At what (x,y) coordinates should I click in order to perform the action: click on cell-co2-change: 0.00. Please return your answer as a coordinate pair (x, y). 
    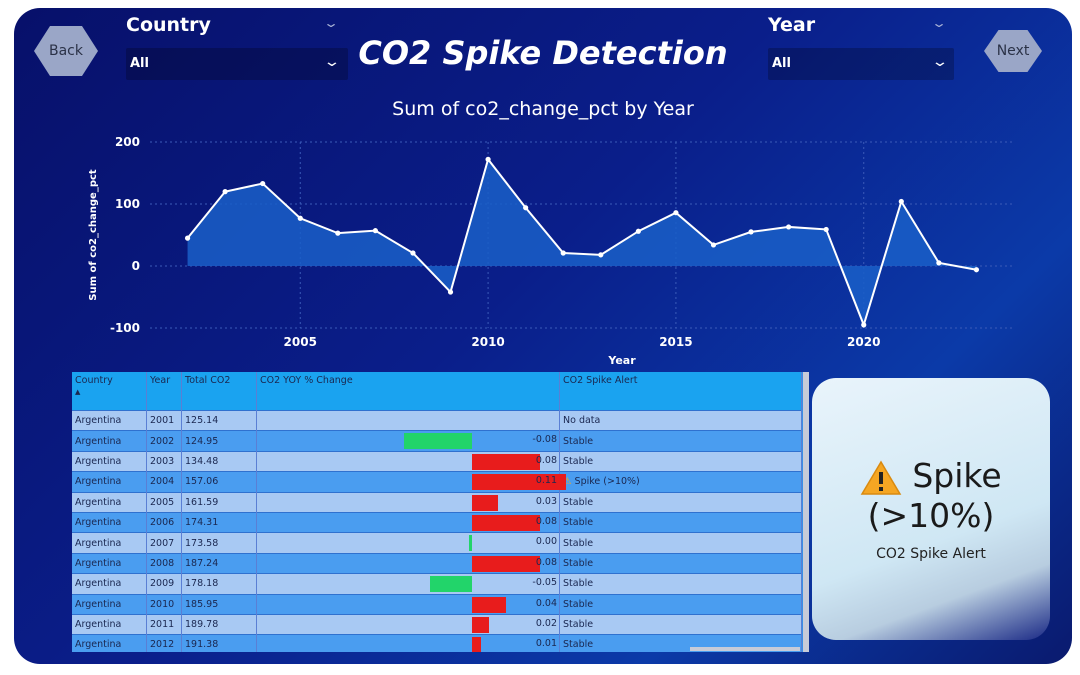
    Looking at the image, I should click on (408, 543).